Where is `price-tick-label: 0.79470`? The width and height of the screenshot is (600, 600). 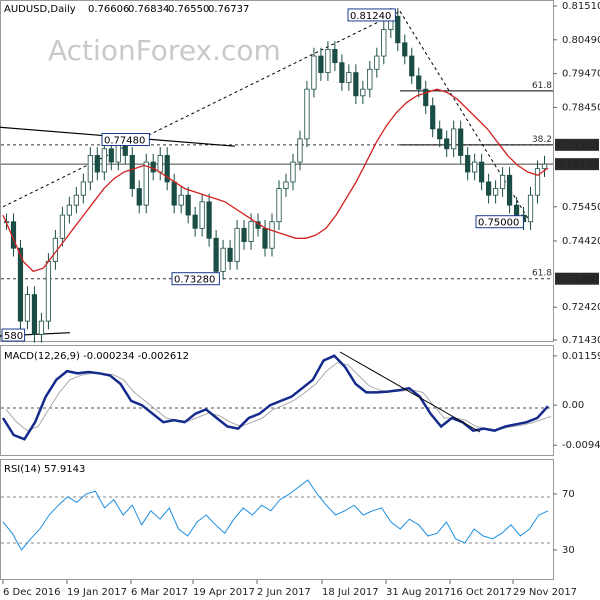 price-tick-label: 0.79470 is located at coordinates (581, 74).